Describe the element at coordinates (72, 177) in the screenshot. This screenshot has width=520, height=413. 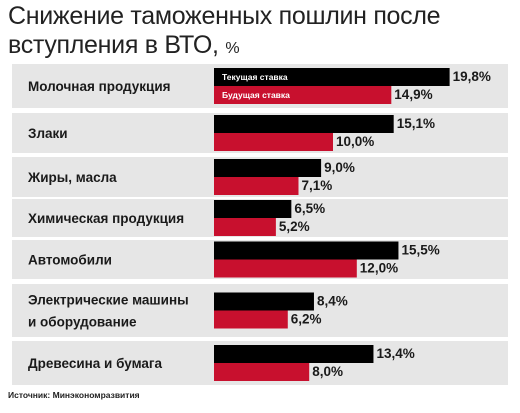
I see `category-label: Жиры, масла` at that location.